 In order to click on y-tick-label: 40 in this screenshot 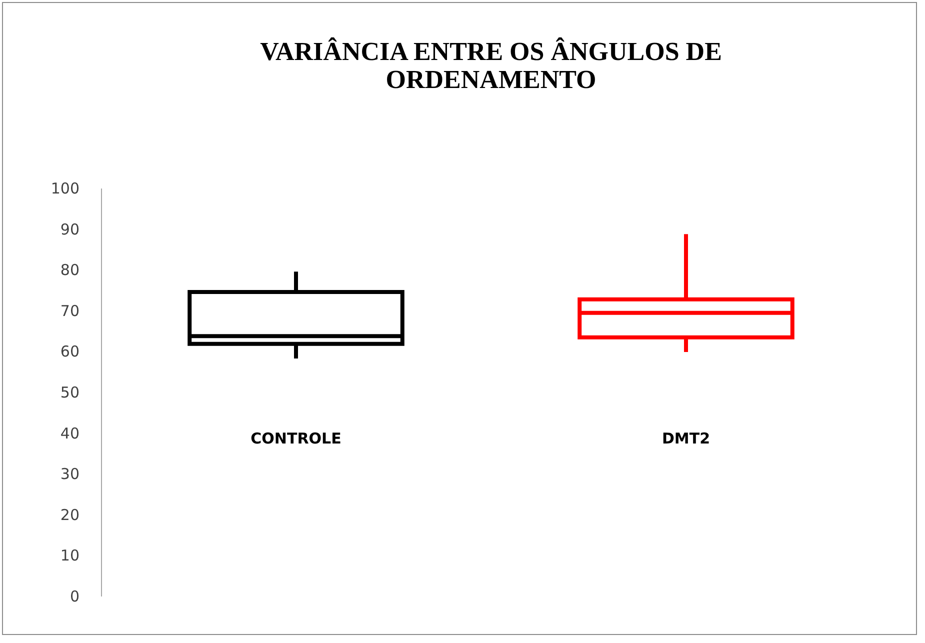, I will do `click(70, 433)`.